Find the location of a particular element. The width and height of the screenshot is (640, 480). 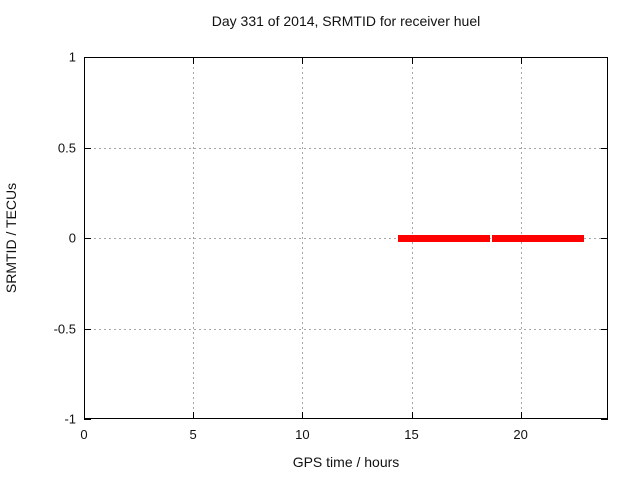

y-tick-label: 0.5 is located at coordinates (66, 147).